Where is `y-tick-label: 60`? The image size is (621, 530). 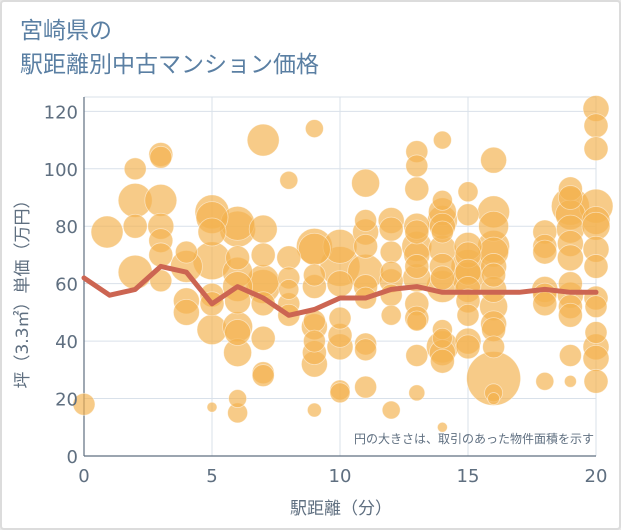
y-tick-label: 60 is located at coordinates (66, 285).